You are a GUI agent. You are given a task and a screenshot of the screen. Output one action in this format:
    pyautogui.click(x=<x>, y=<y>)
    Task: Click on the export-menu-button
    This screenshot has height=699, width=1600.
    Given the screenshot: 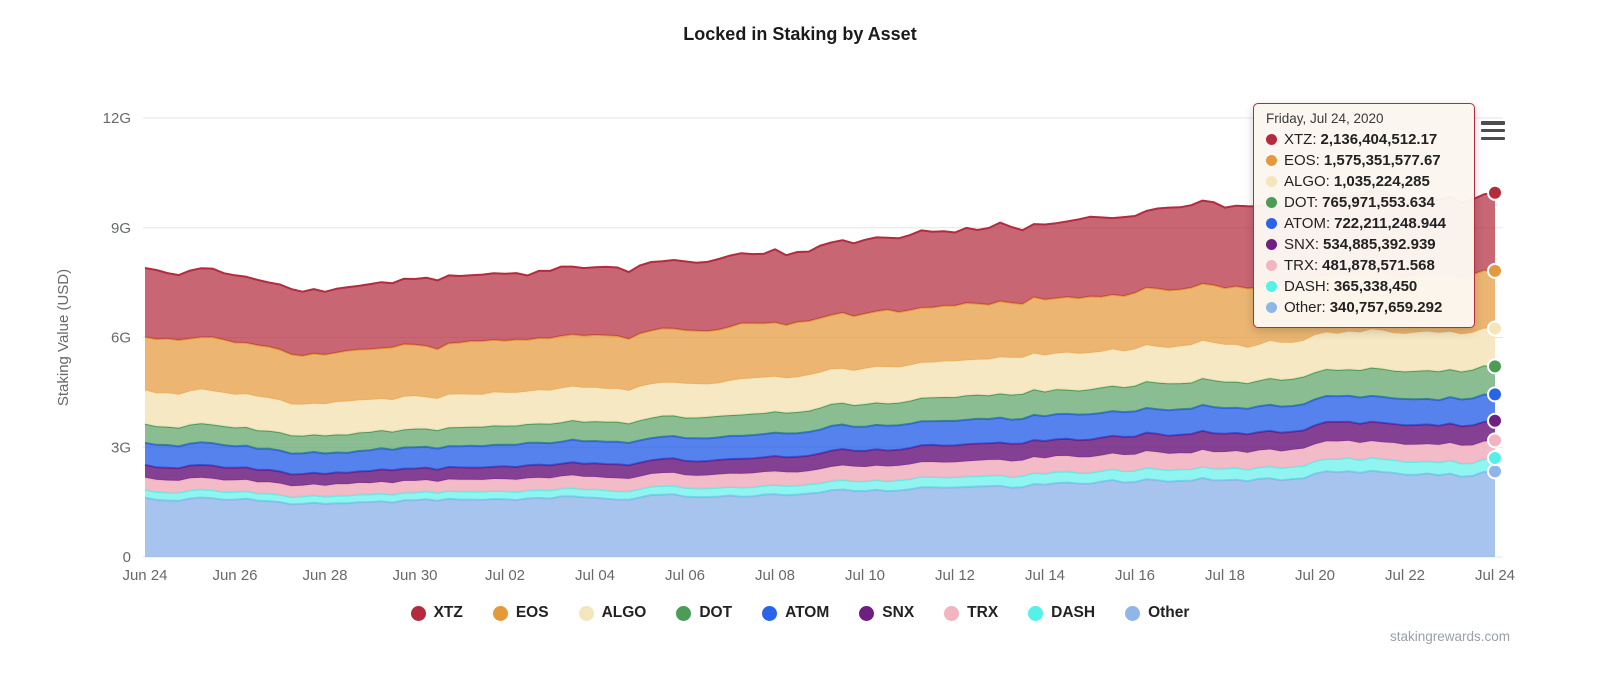 What is the action you would take?
    pyautogui.click(x=1493, y=130)
    